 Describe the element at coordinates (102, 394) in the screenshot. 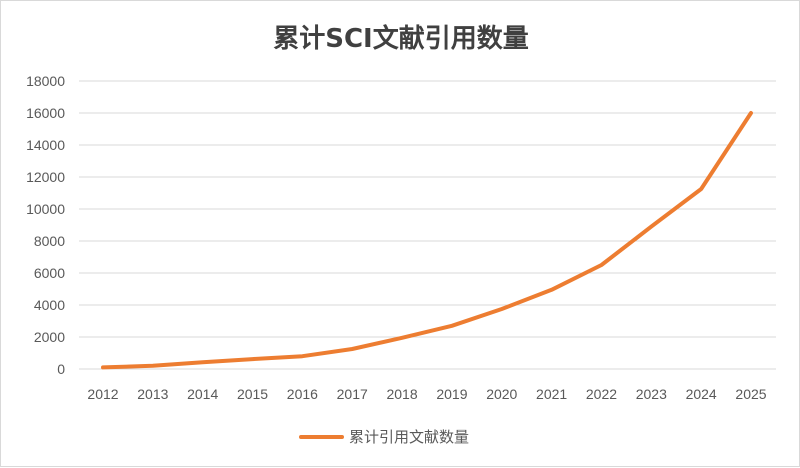

I see `x-tick-label: 2012` at that location.